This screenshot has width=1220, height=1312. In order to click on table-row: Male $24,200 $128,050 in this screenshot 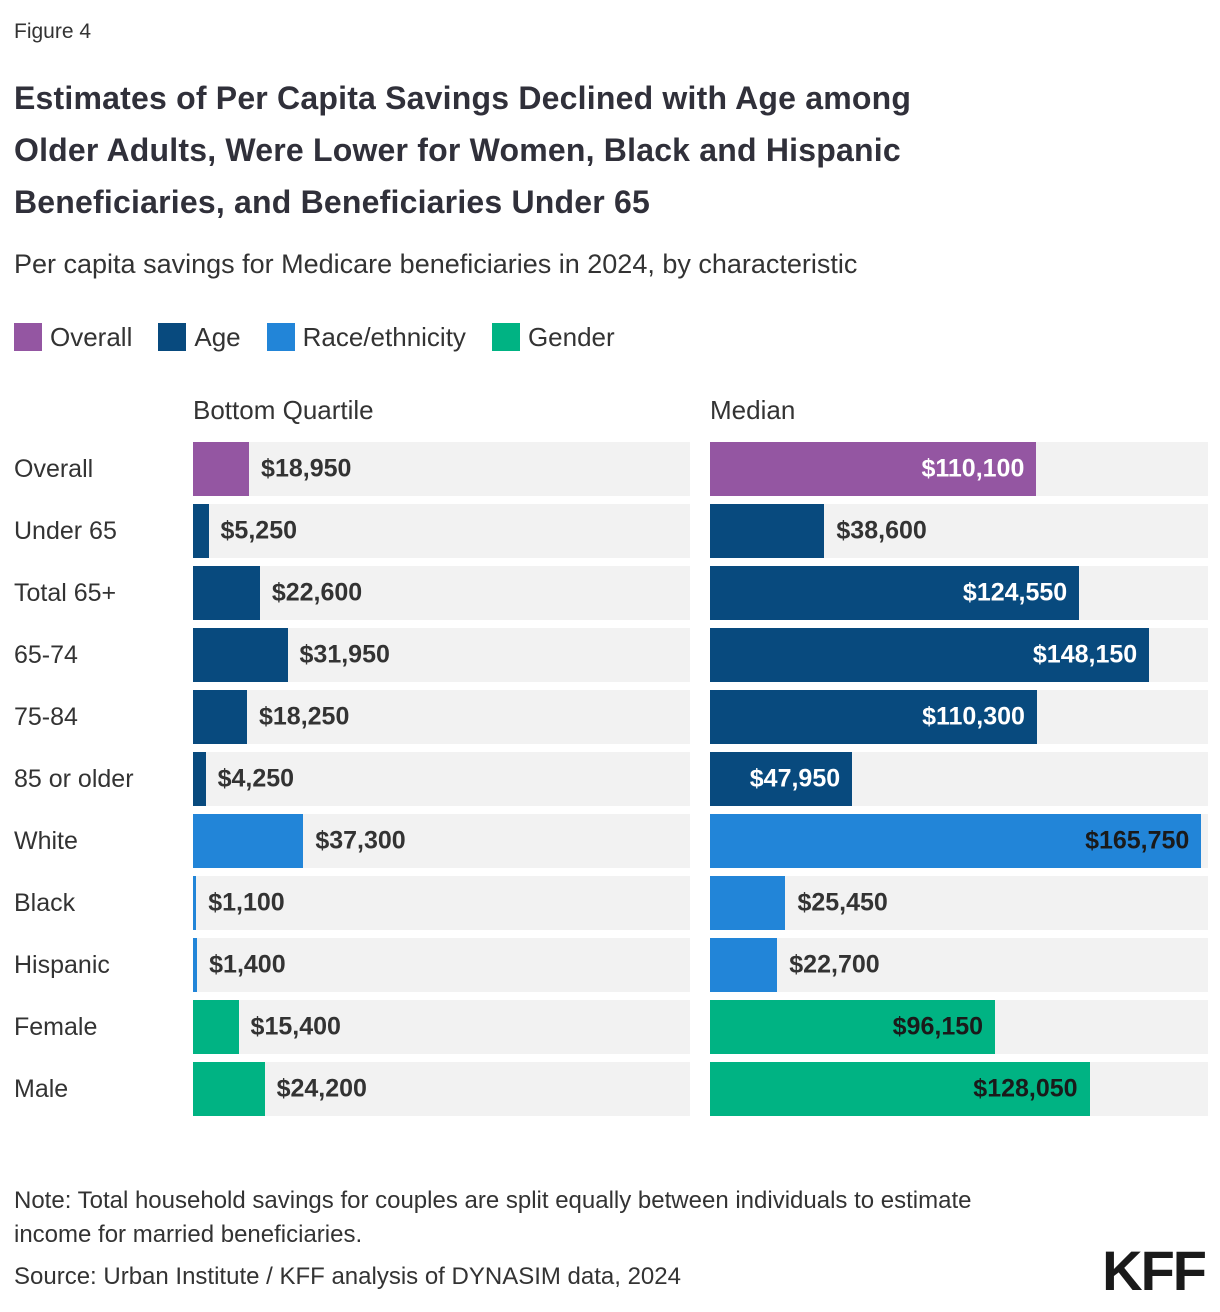, I will do `click(611, 1089)`.